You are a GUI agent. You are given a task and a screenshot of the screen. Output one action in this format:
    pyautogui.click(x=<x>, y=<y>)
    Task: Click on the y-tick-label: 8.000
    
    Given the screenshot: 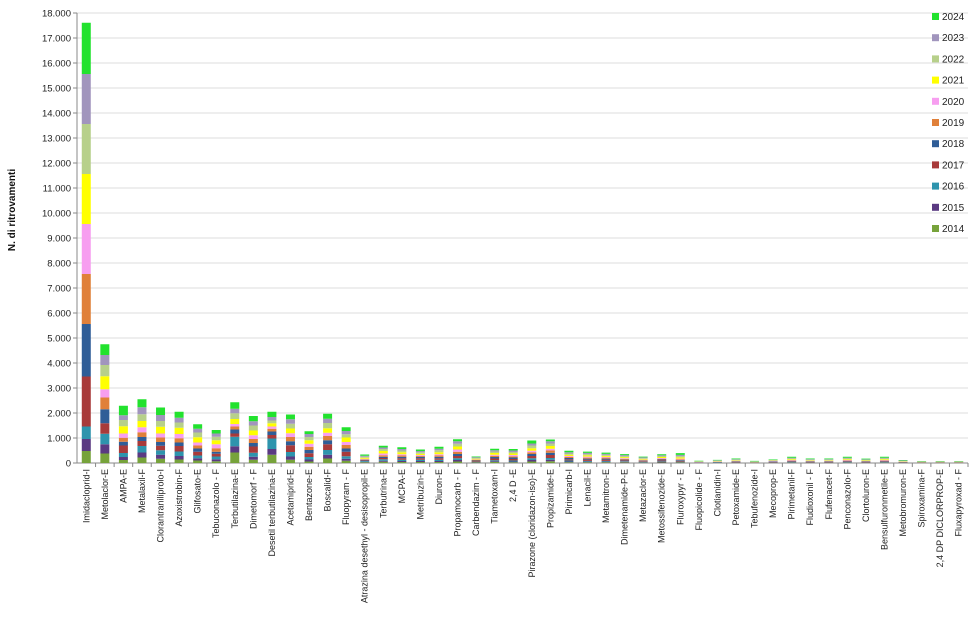 What is the action you would take?
    pyautogui.click(x=59, y=264)
    